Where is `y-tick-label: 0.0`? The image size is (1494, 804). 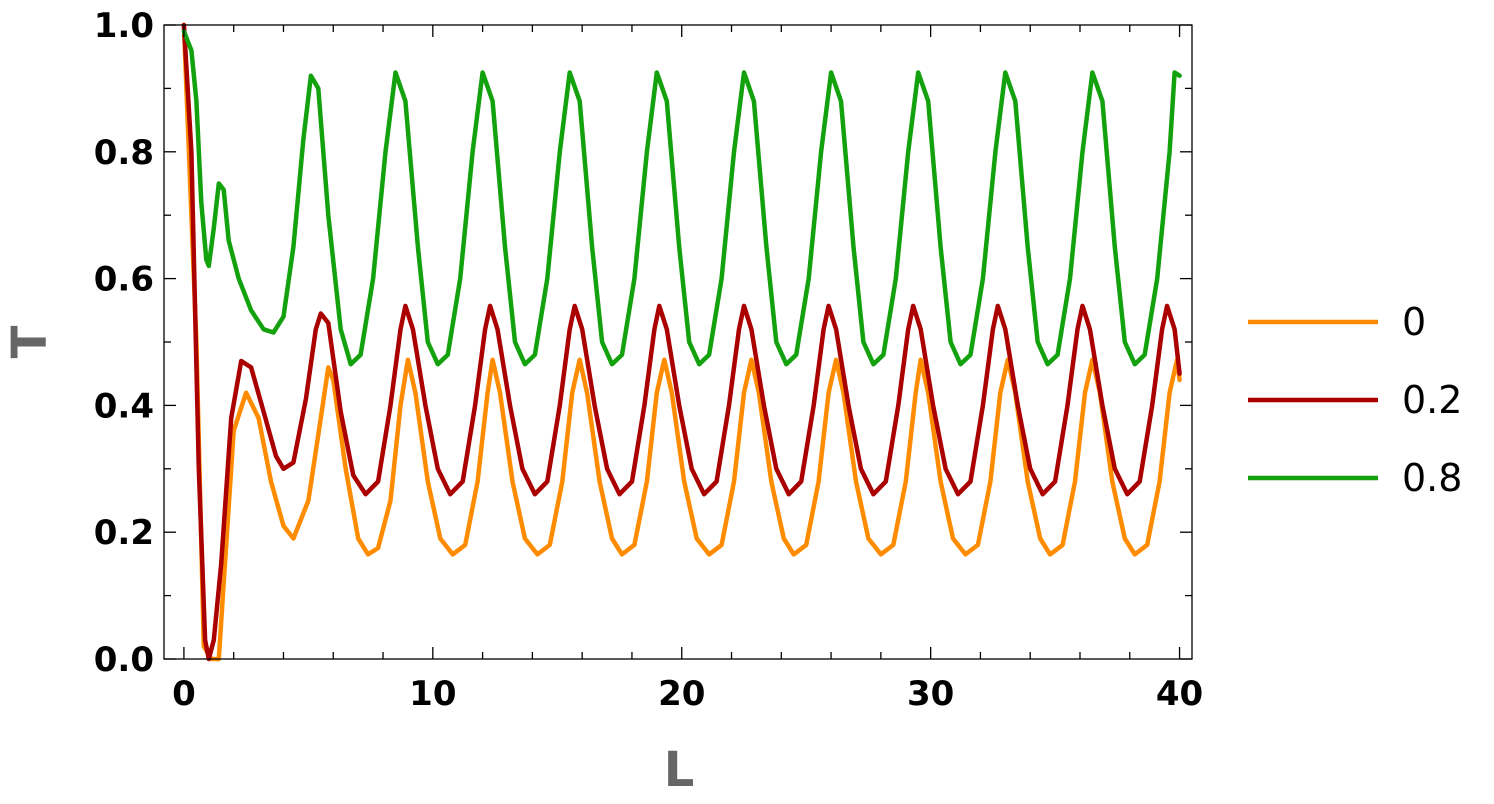
y-tick-label: 0.0 is located at coordinates (124, 660).